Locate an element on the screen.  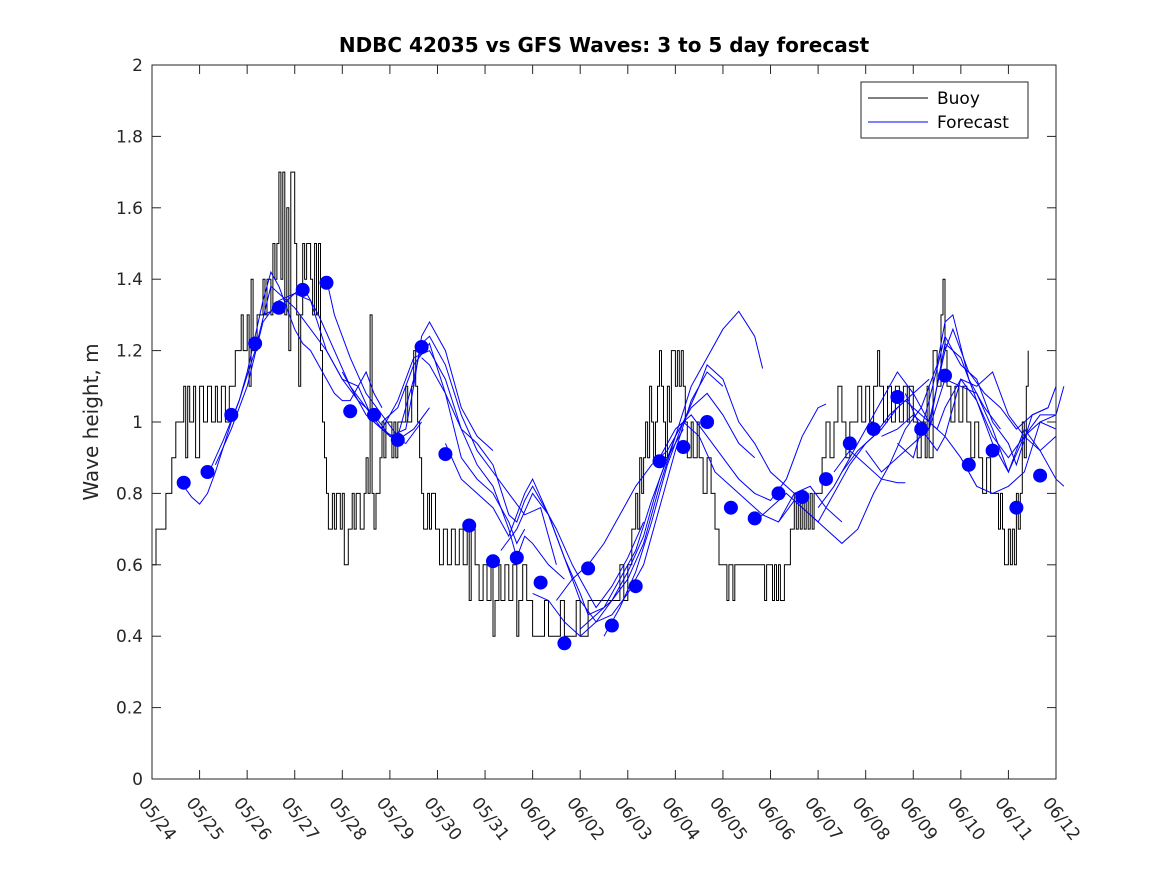
legend-box is located at coordinates (944, 110).